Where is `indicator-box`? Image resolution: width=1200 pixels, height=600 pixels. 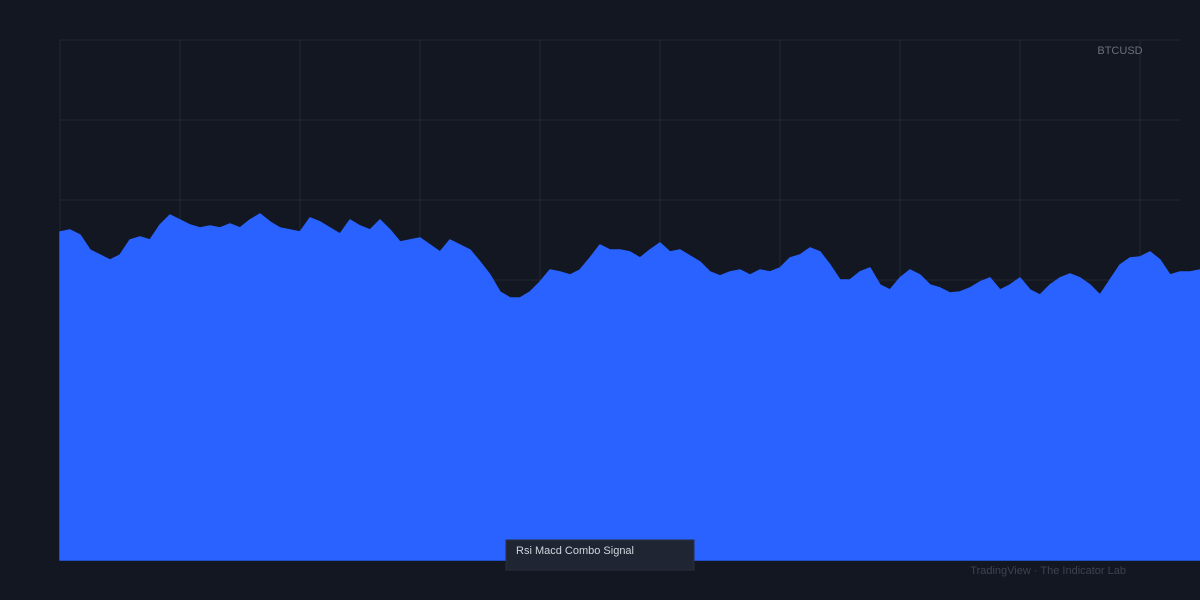 indicator-box is located at coordinates (600, 555).